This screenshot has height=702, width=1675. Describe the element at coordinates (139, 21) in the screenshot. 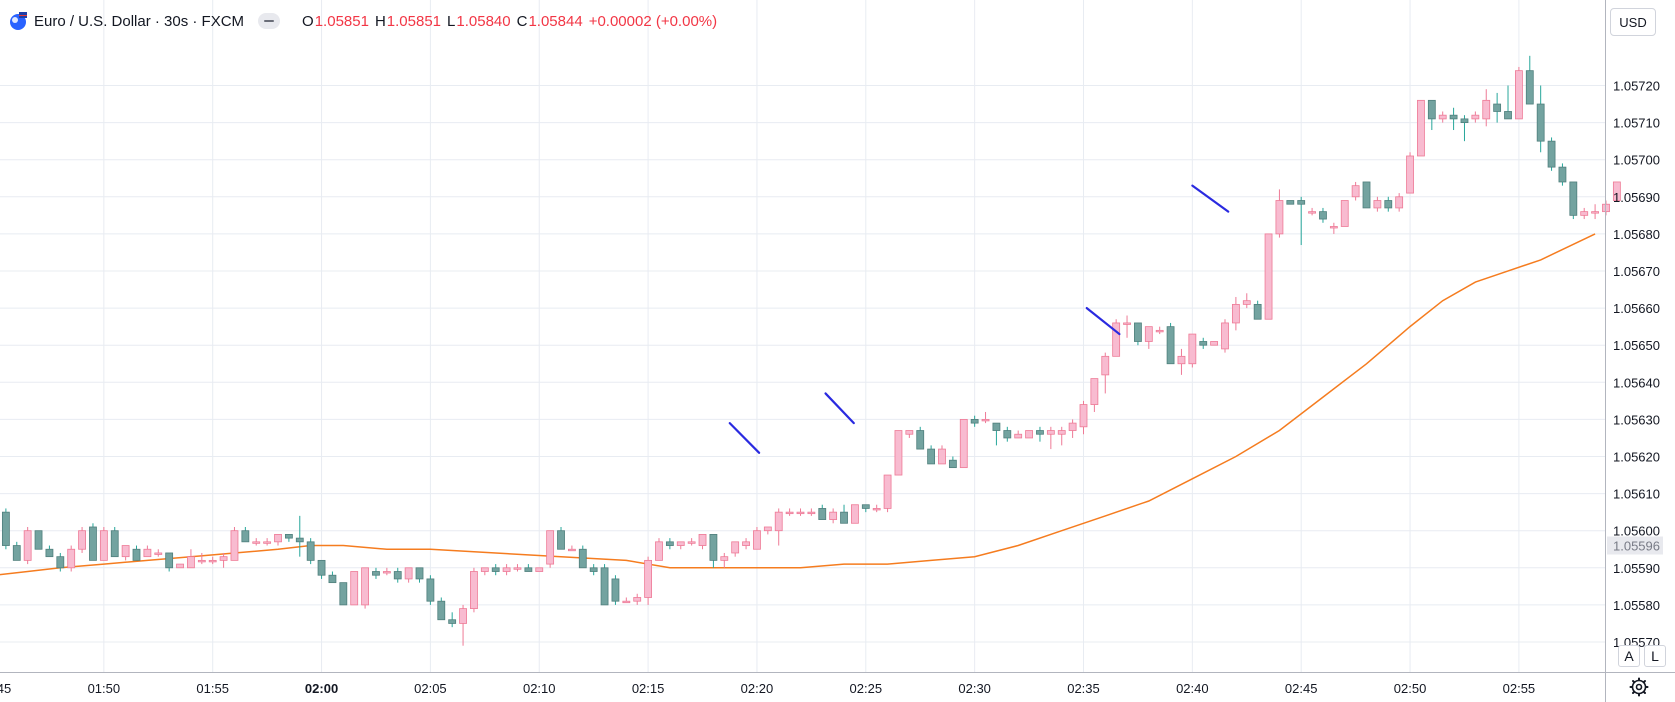

I see `symbol-title: Euro / U.S. Dollar · 30s · FXCM` at that location.